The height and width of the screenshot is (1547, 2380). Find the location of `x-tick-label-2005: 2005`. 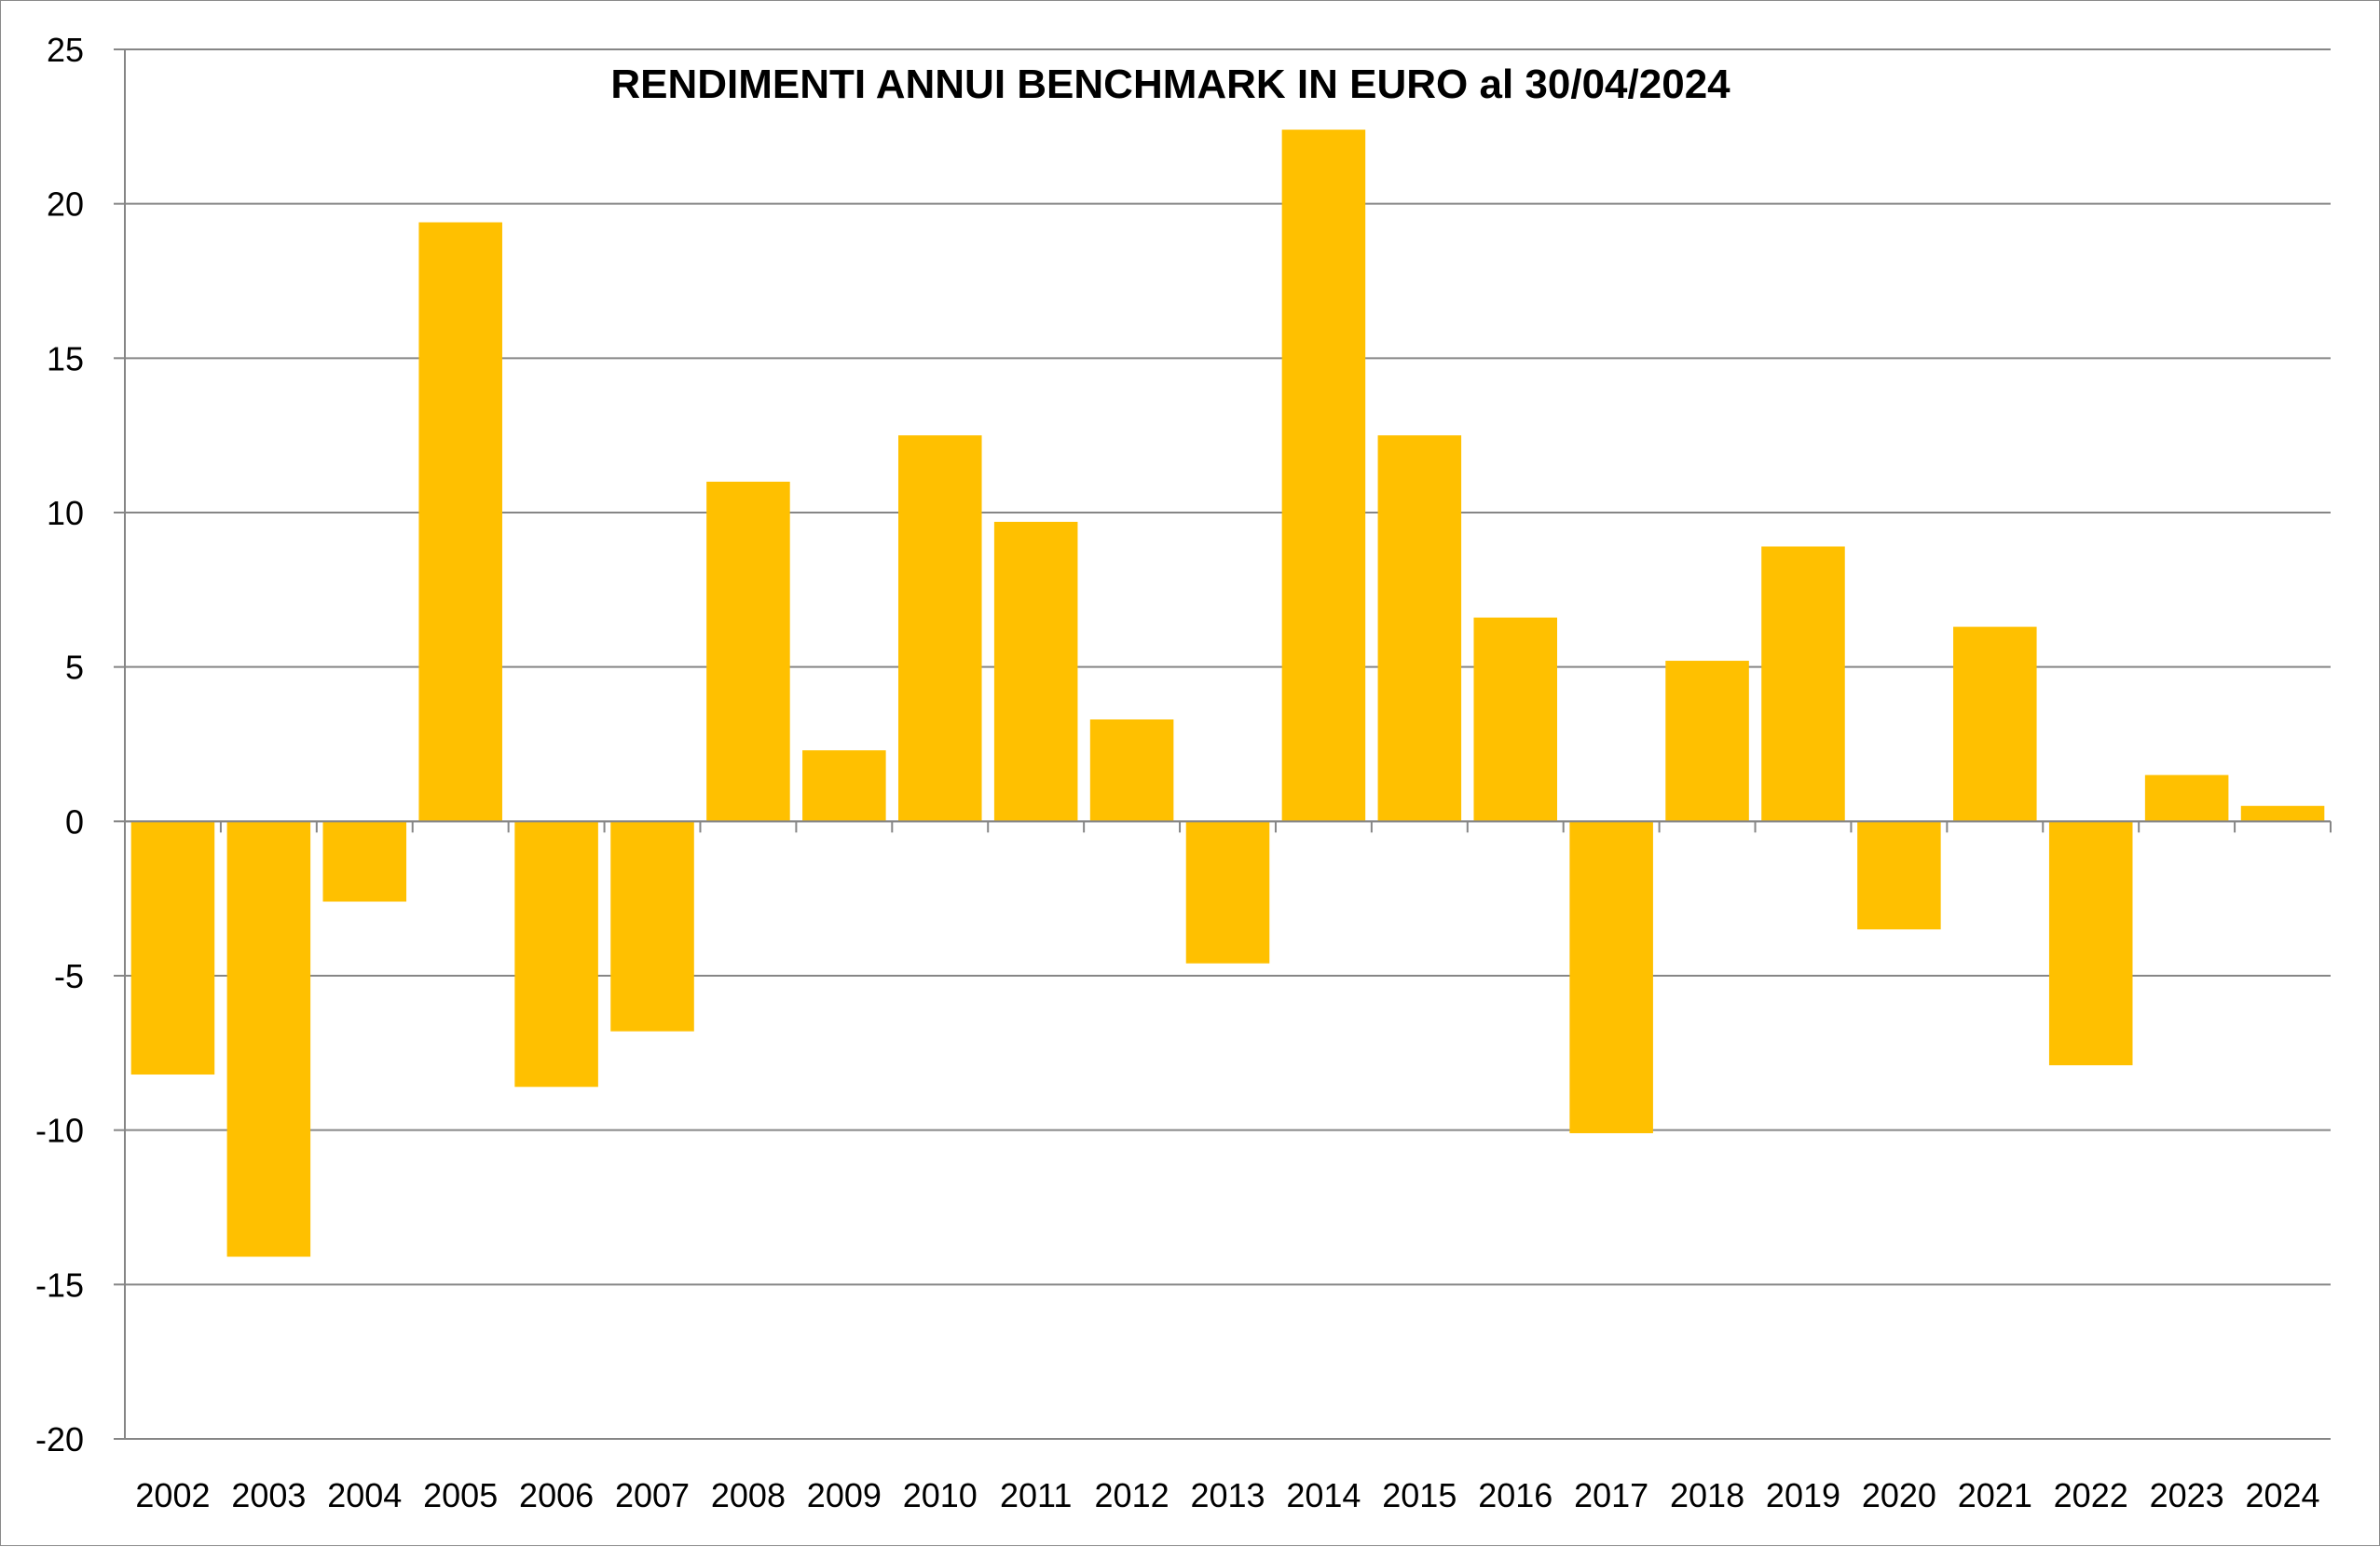

x-tick-label-2005: 2005 is located at coordinates (460, 1495).